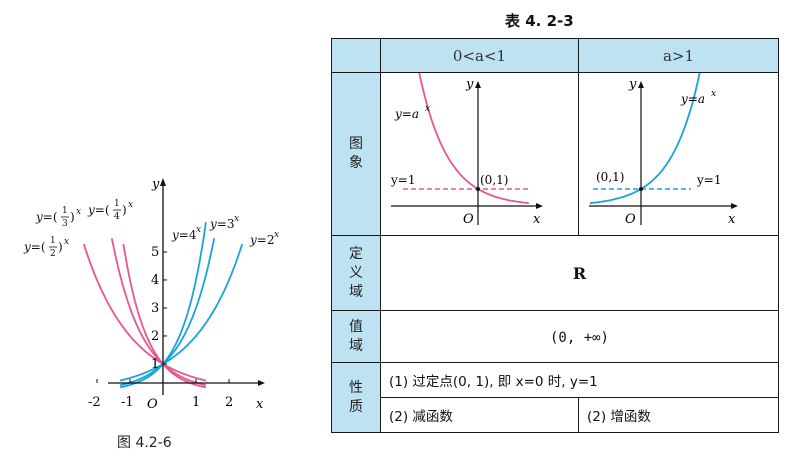  I want to click on col-head-0-a-1: 0<a<1, so click(479, 55).